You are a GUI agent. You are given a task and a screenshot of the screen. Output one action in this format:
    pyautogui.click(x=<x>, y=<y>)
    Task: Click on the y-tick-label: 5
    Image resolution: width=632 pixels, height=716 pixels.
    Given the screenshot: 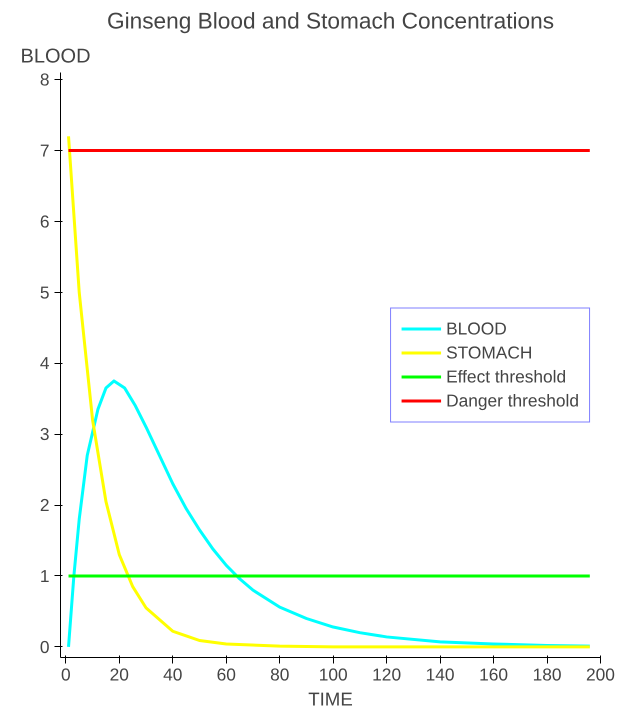 What is the action you would take?
    pyautogui.click(x=45, y=292)
    